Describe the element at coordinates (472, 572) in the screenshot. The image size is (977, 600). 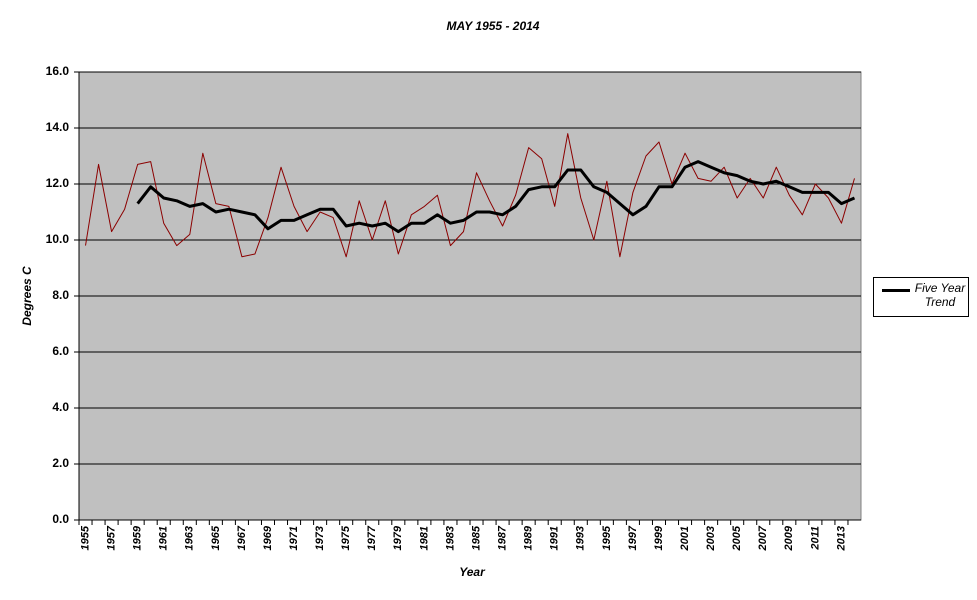
I see `x-axis-label: Year` at that location.